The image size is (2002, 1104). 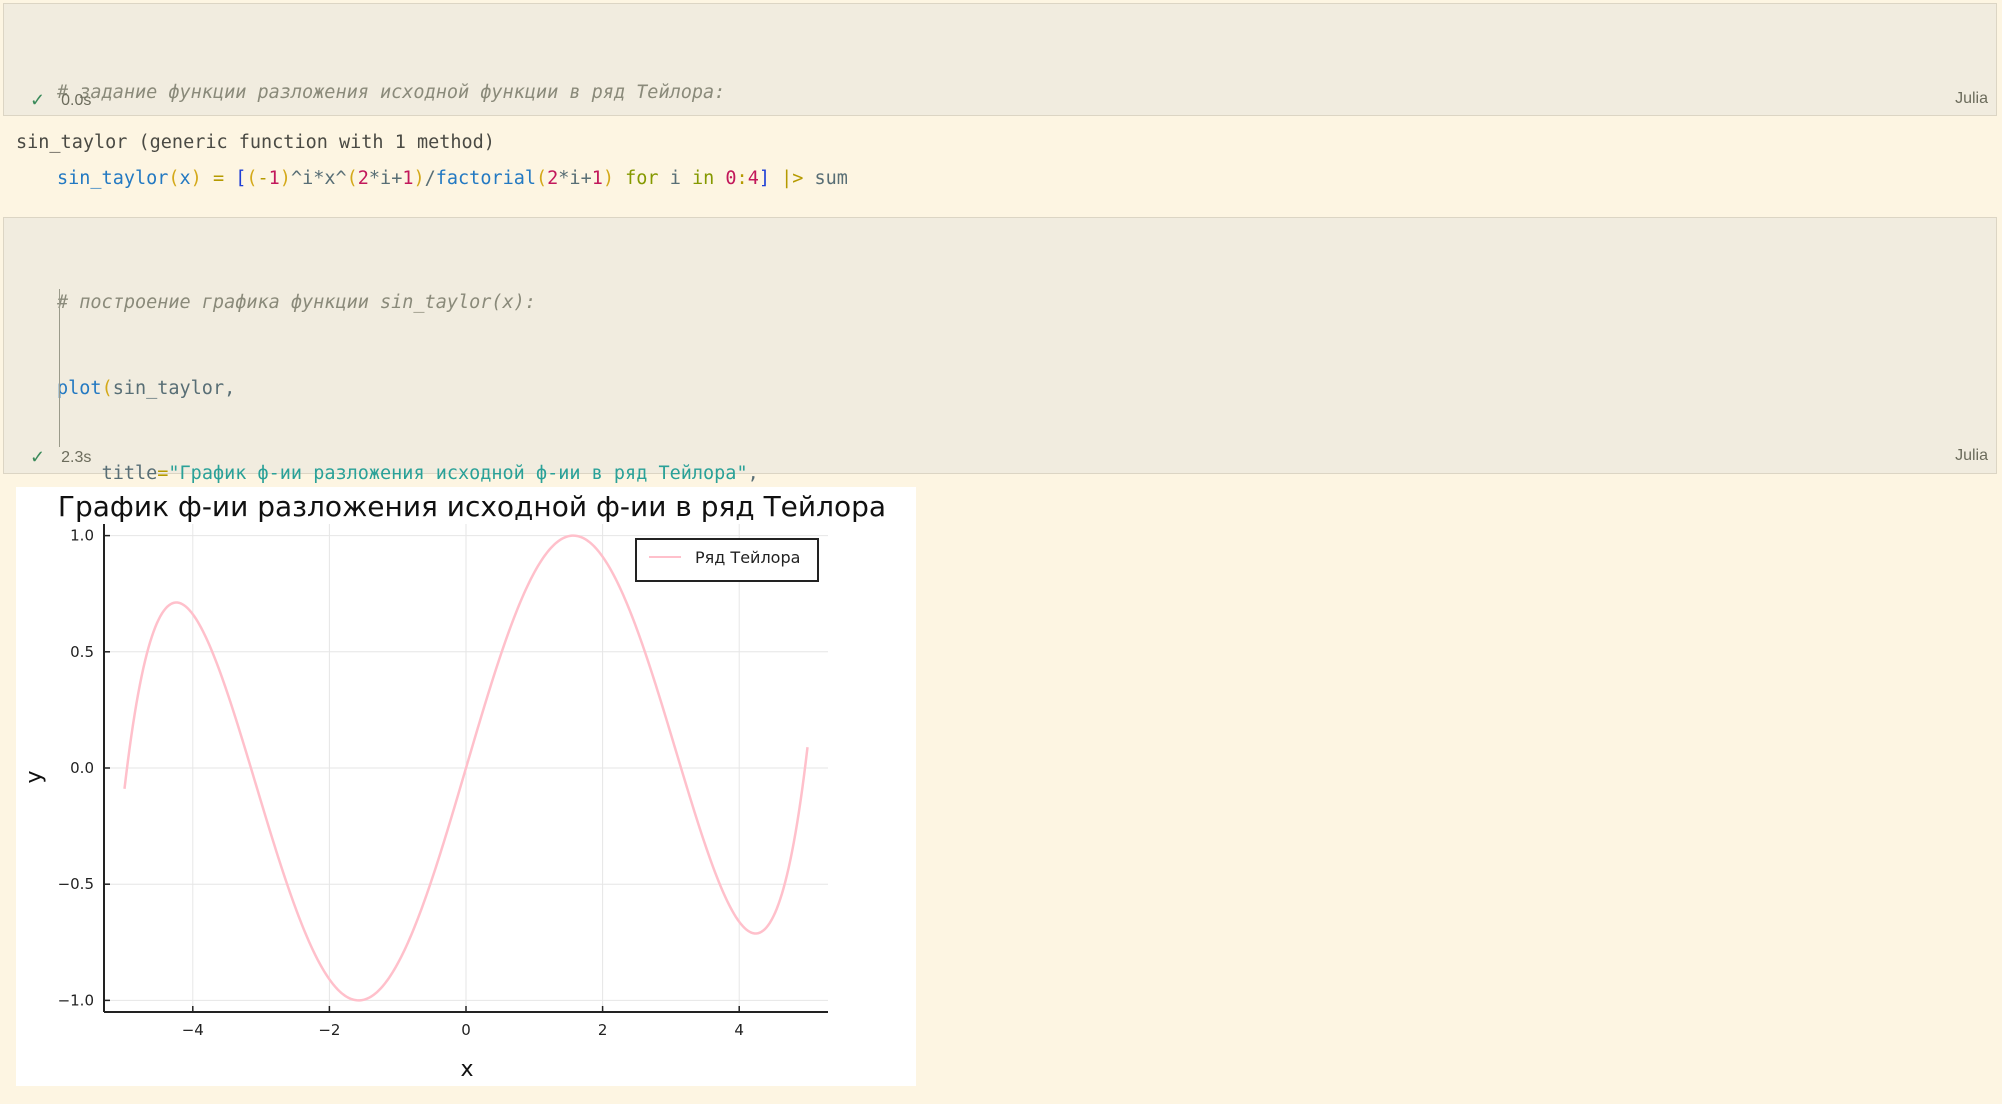 I want to click on y-tick-label: −1.0, so click(x=76, y=1000).